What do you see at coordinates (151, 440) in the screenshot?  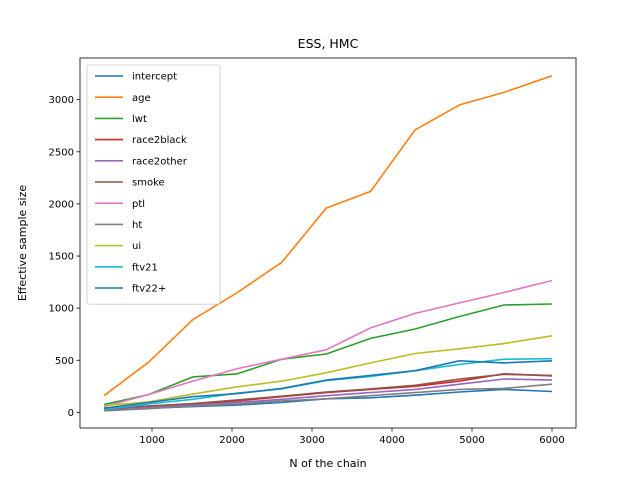 I see `x-tick-label: 1000` at bounding box center [151, 440].